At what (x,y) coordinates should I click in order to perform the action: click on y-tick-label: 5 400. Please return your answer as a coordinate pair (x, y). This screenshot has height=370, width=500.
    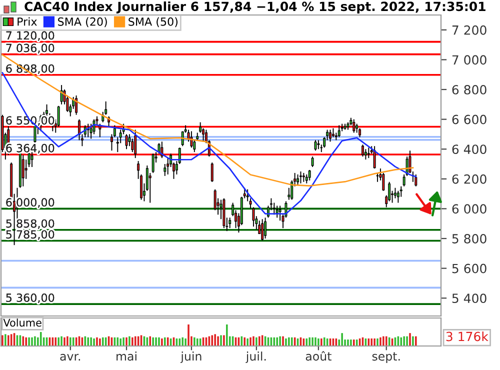
    Looking at the image, I should click on (469, 299).